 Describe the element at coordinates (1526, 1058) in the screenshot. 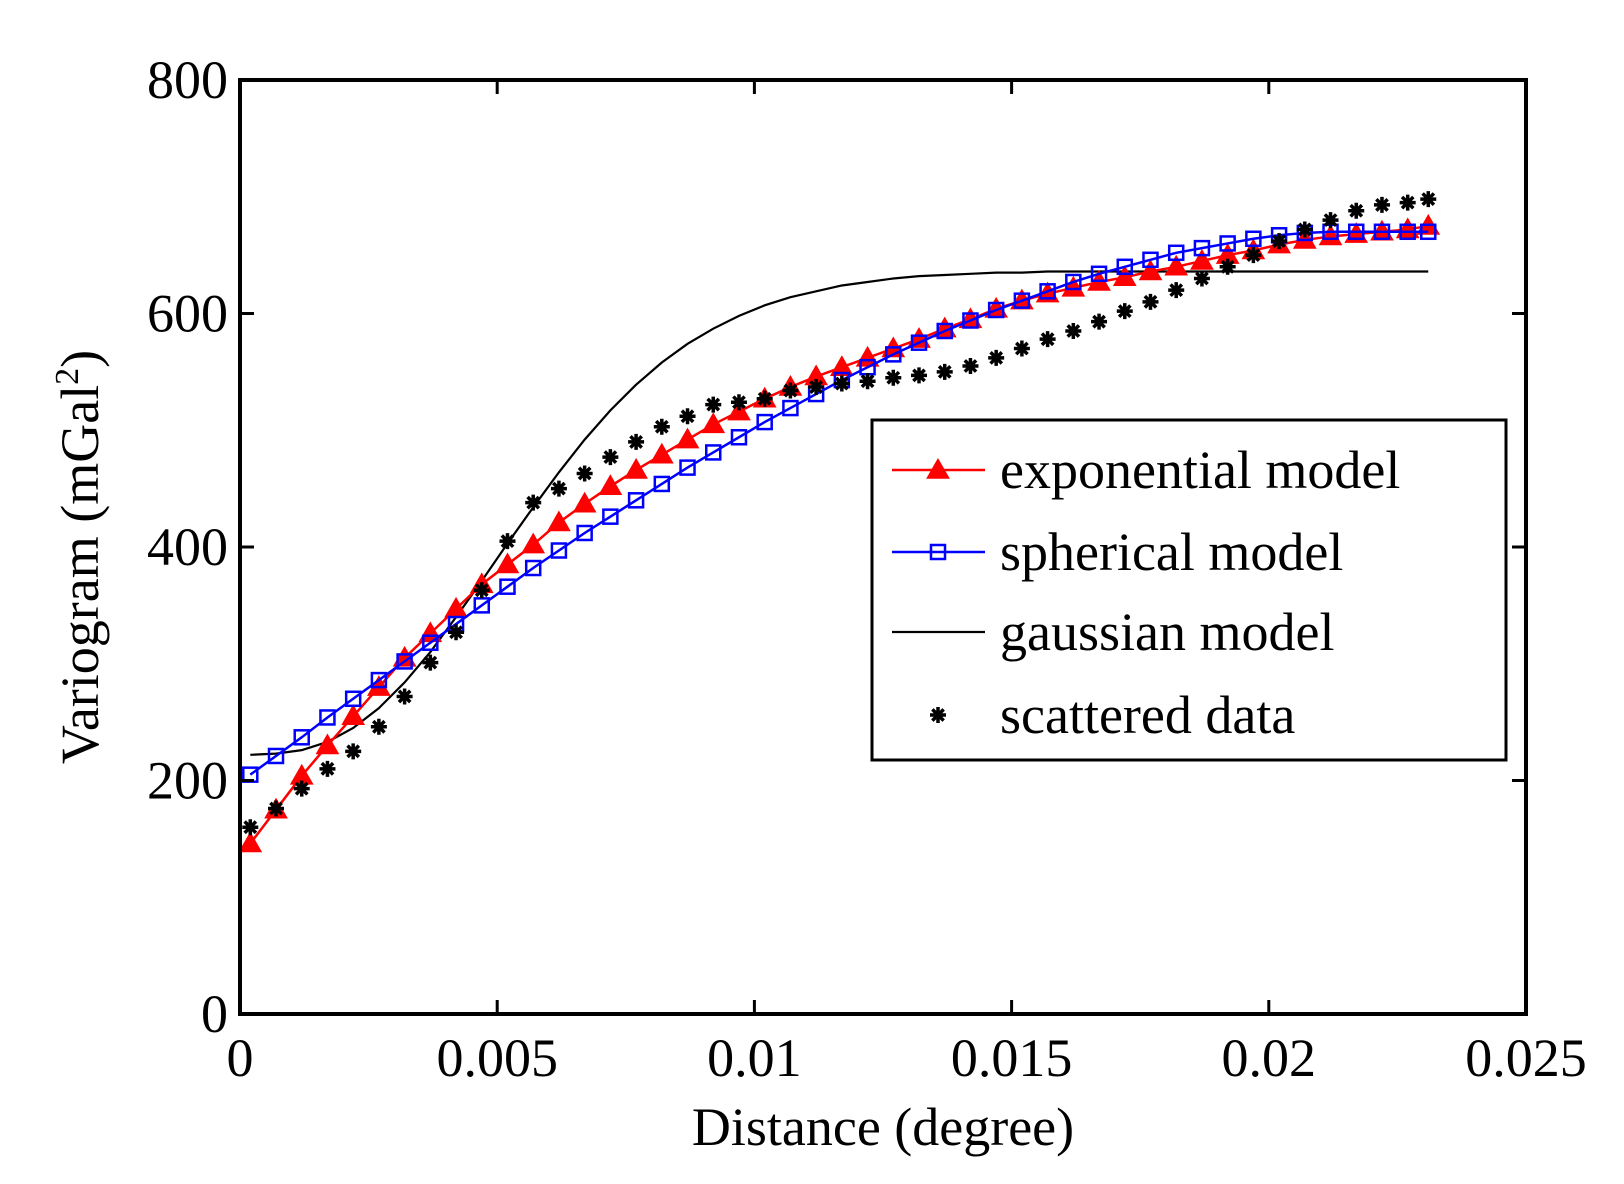

I see `x-tick-label: 0.025` at that location.